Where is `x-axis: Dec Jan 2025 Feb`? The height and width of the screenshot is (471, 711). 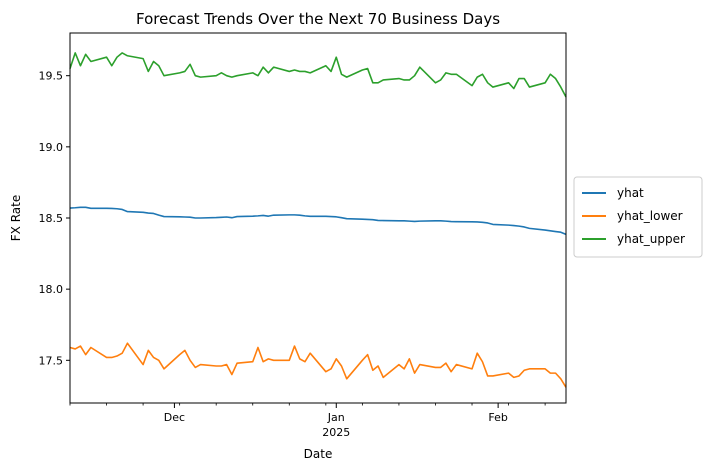 x-axis: Dec Jan 2025 Feb is located at coordinates (307, 421).